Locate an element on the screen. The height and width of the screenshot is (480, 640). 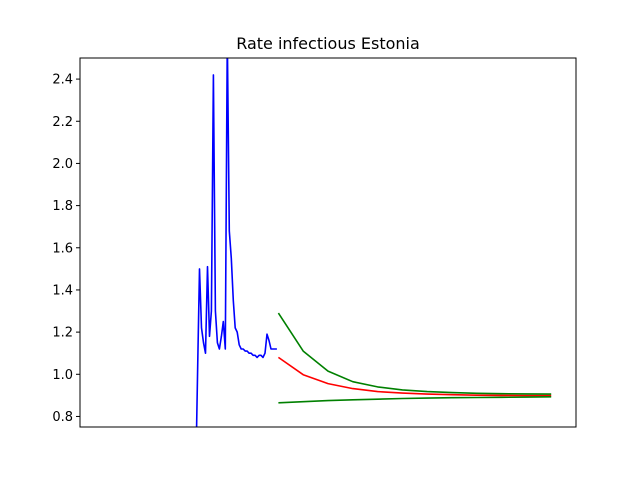
y-tick-label: 1.0 is located at coordinates (62, 375).